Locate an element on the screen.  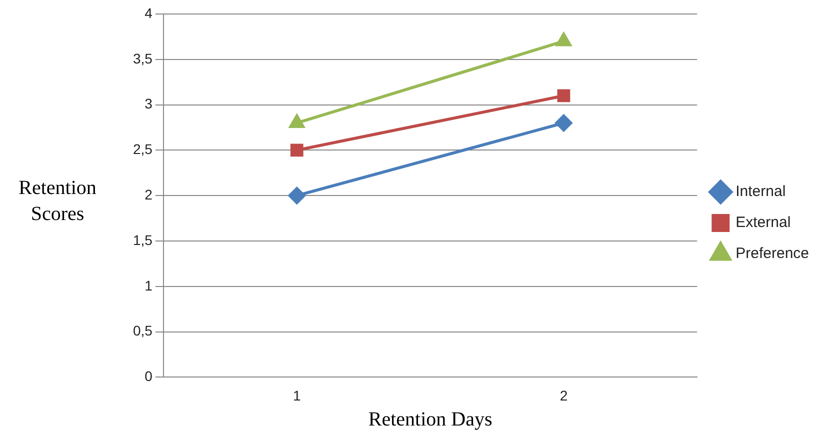
y-tick-label: 3,5 is located at coordinates (142, 58).